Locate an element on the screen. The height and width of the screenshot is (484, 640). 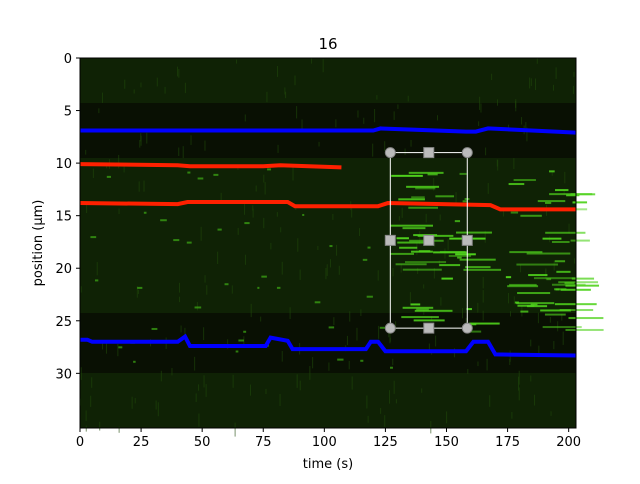
x-tick-label: 25 is located at coordinates (141, 442).